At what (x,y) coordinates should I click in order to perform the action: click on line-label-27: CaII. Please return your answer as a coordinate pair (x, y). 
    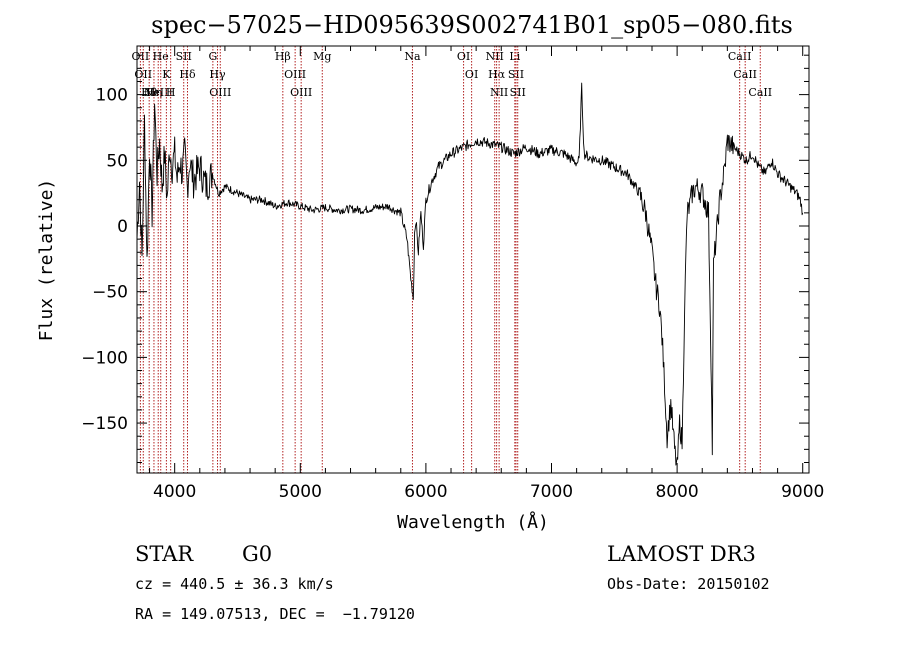
    Looking at the image, I should click on (745, 74).